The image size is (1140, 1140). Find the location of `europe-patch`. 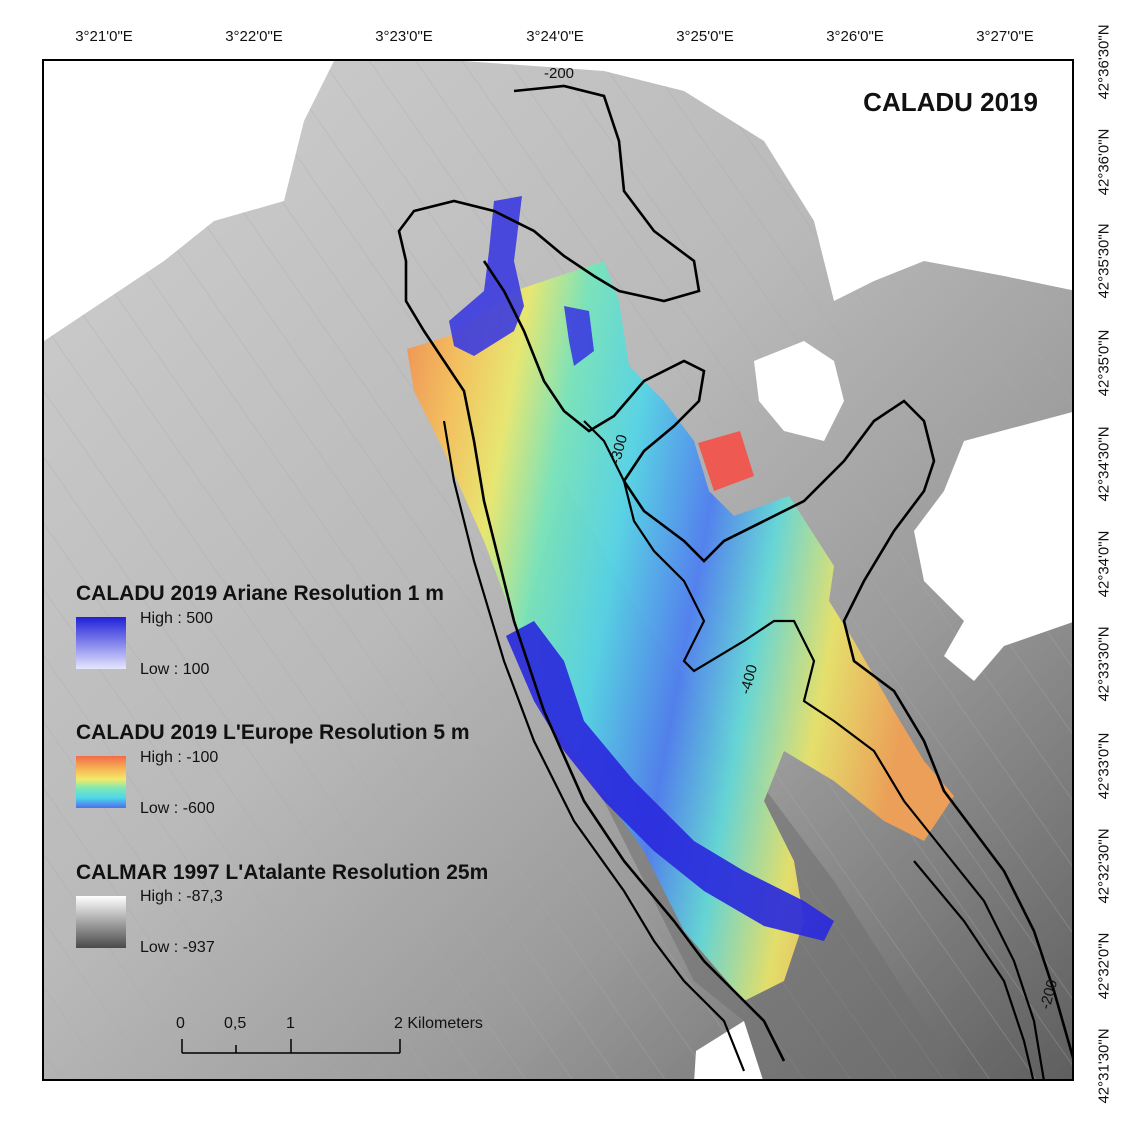

europe-patch is located at coordinates (726, 461).